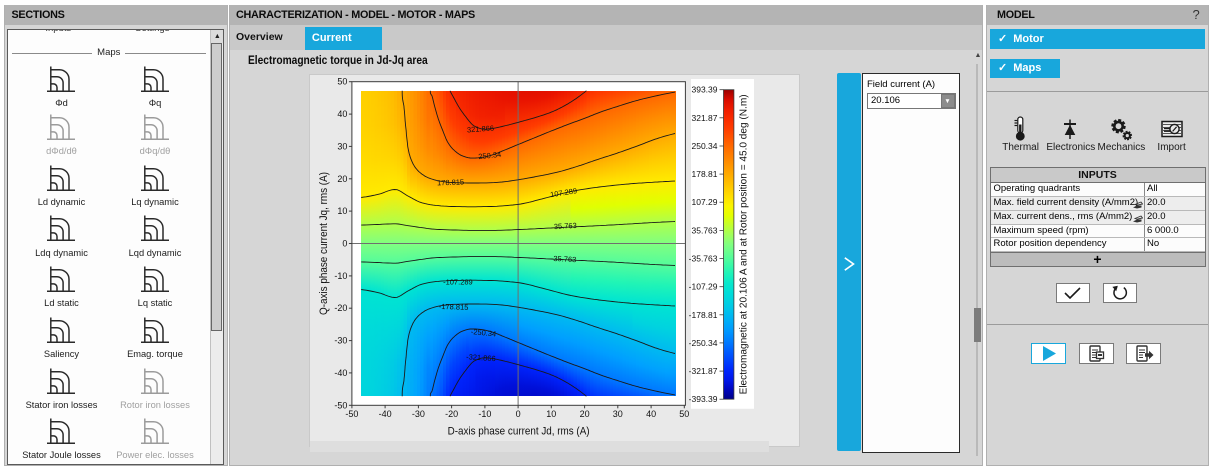 The height and width of the screenshot is (471, 1213). I want to click on svg-text: -107.289, so click(458, 282).